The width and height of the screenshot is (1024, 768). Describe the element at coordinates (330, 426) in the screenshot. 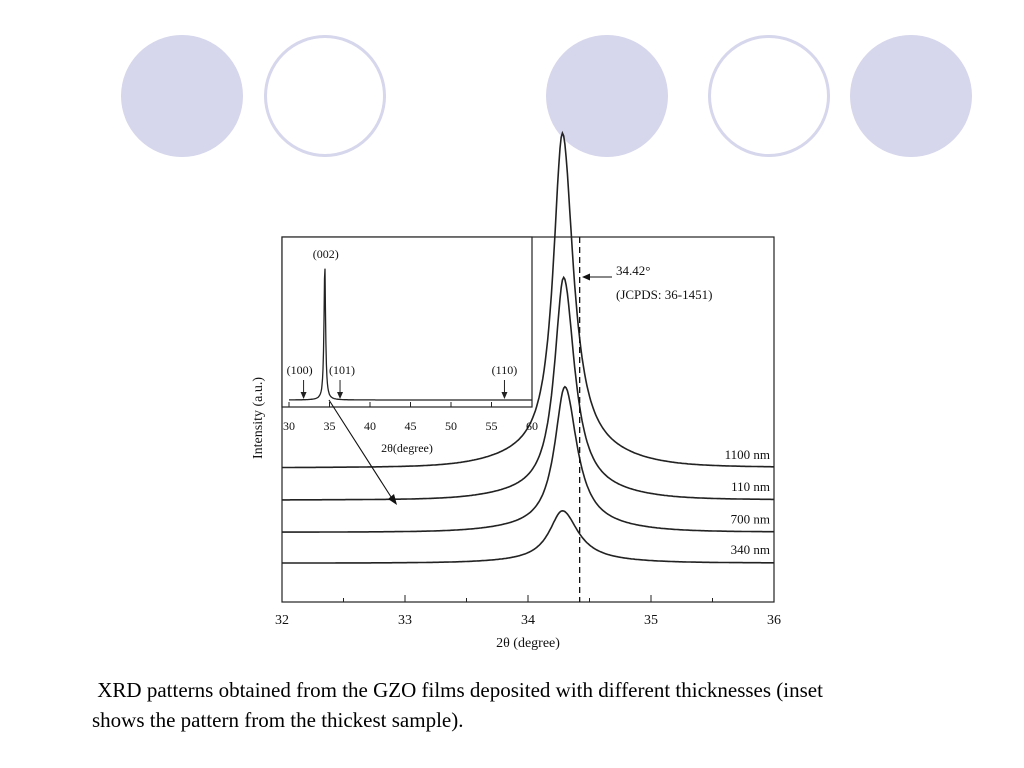

I see `inset-x-tick-label: 35` at that location.